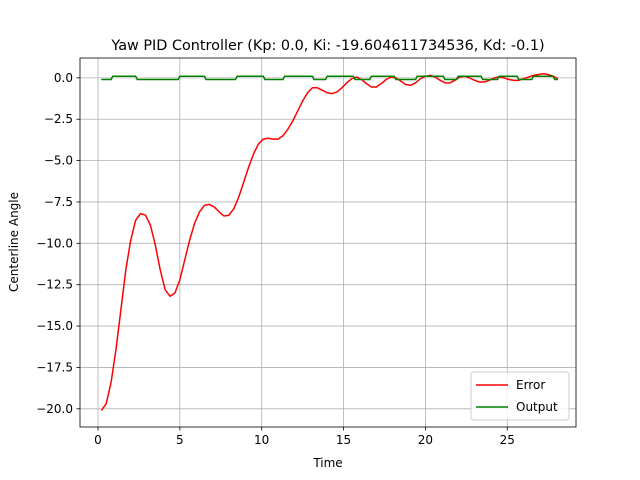 This screenshot has width=640, height=480. I want to click on y-tick-label-neg15: −15.0, so click(54, 326).